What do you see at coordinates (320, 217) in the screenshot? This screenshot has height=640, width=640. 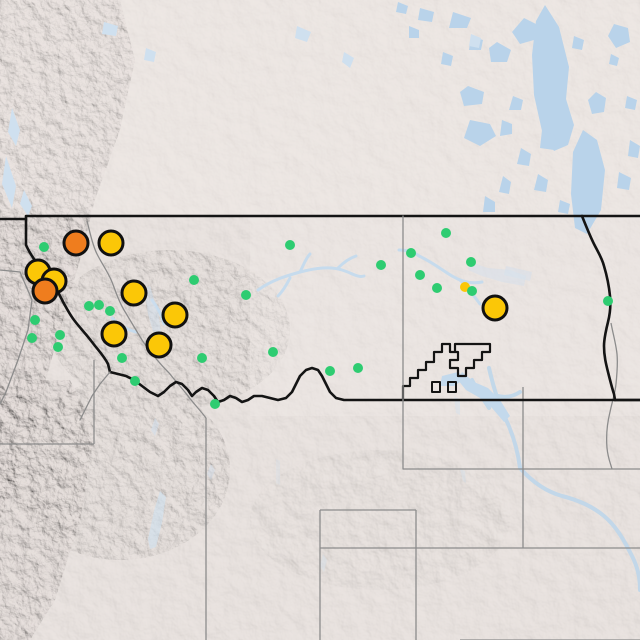 I see `border-us-canada` at bounding box center [320, 217].